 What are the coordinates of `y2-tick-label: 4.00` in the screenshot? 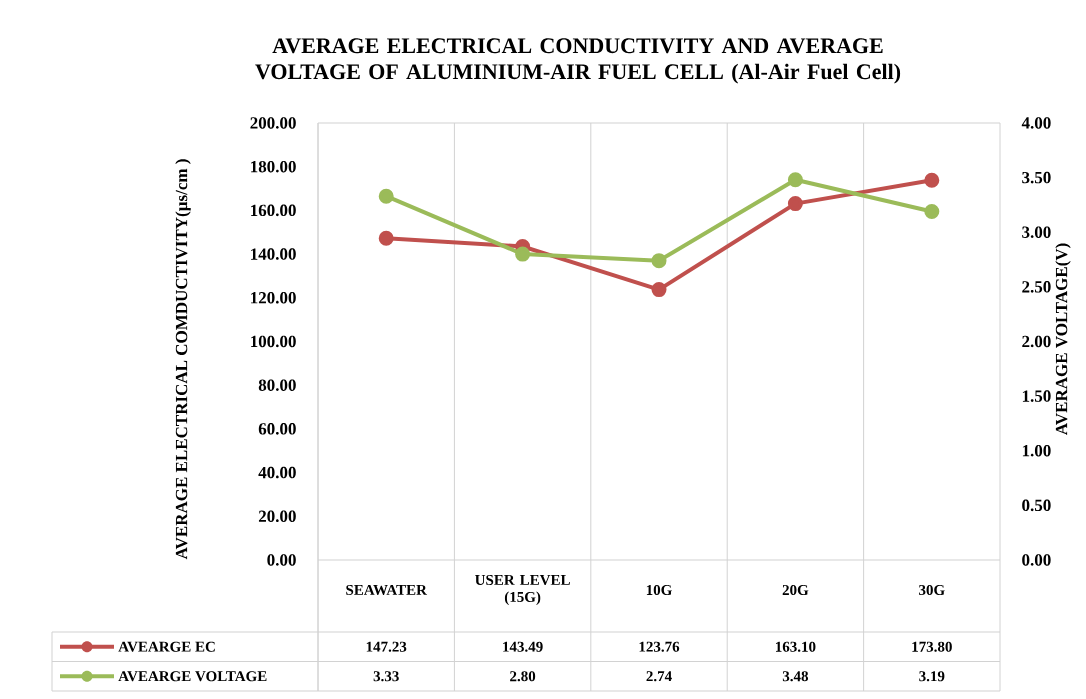 It's located at (1036, 123).